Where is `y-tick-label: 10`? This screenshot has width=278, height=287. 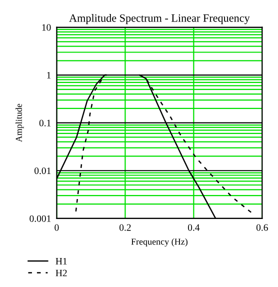 y-tick-label: 10 is located at coordinates (46, 27).